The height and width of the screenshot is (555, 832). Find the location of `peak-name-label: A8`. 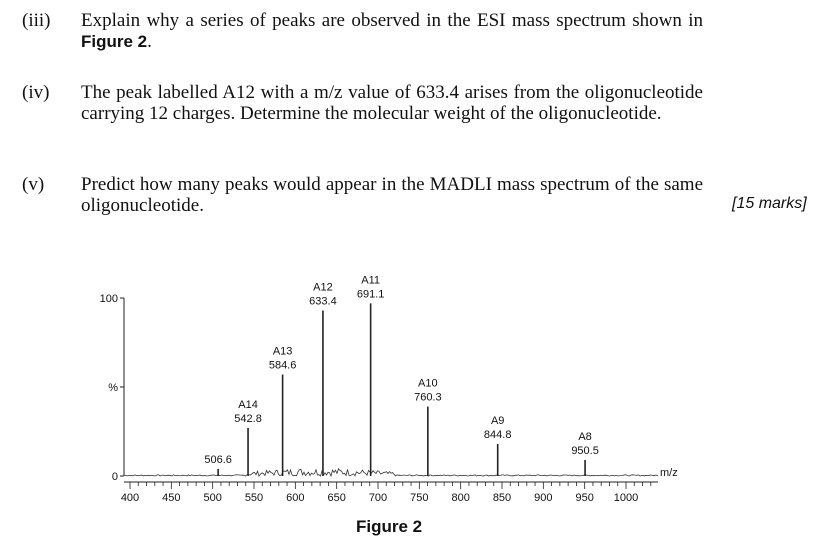

peak-name-label: A8 is located at coordinates (584, 437).